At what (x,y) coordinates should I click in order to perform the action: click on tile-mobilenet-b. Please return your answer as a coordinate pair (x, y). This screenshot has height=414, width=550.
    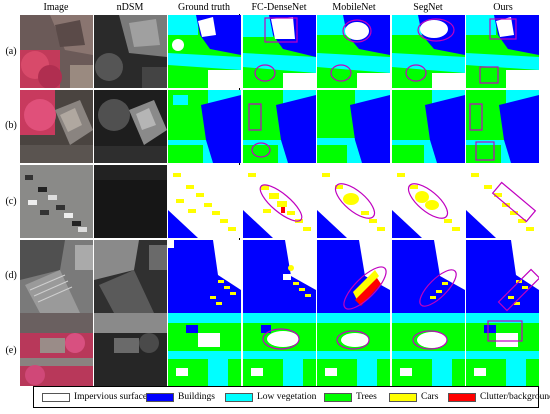
    Looking at the image, I should click on (353, 126).